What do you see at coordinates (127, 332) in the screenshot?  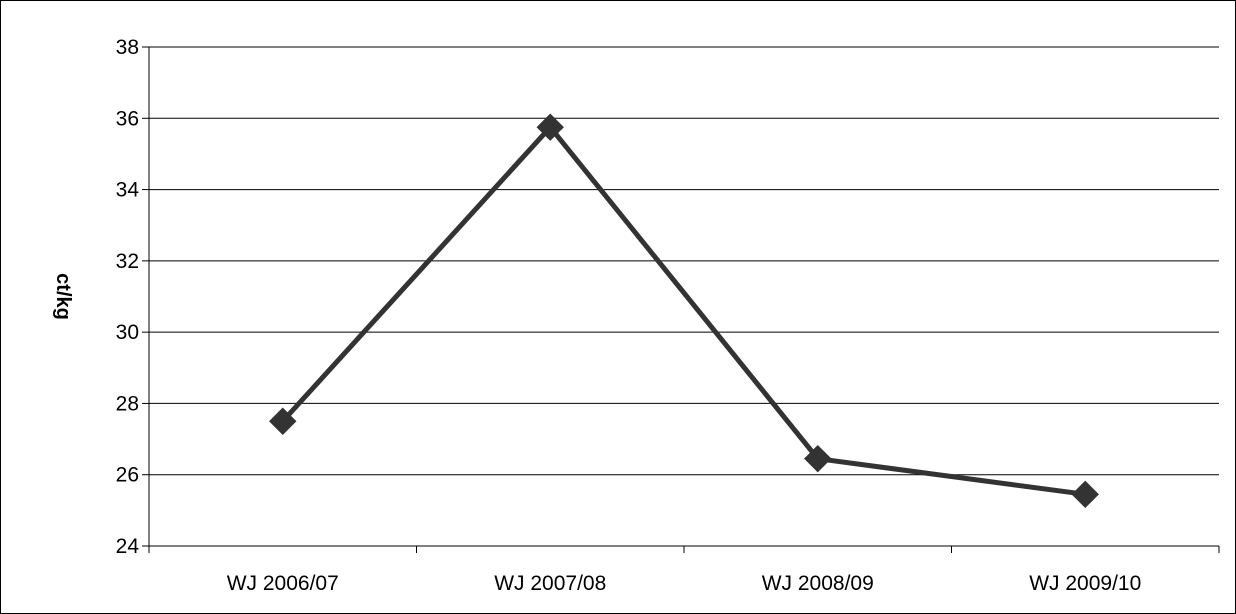 I see `y-tick-label: 30` at bounding box center [127, 332].